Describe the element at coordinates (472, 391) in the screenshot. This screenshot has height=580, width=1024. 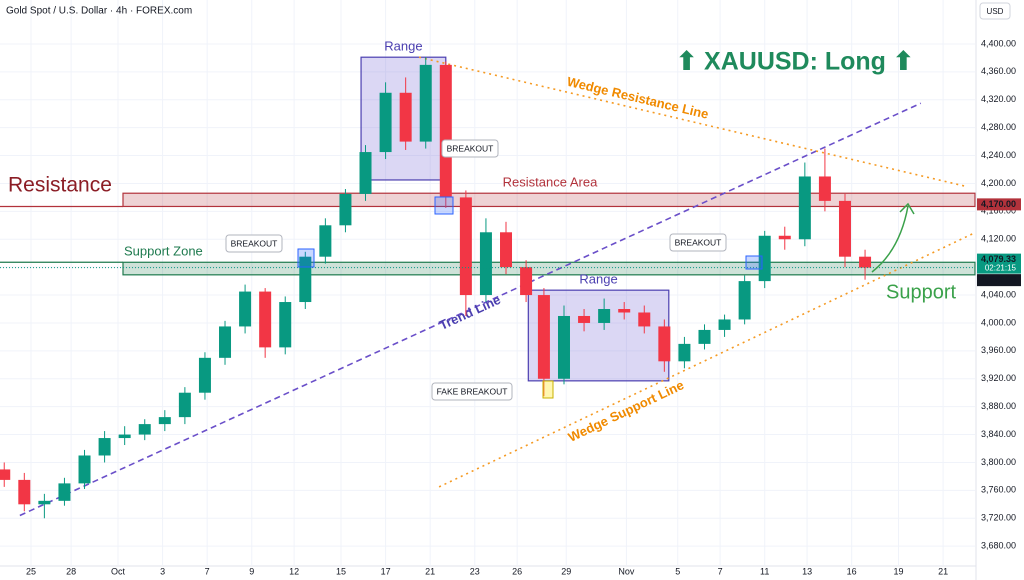
I see `callout-text: FAKE BREAKOUT` at that location.